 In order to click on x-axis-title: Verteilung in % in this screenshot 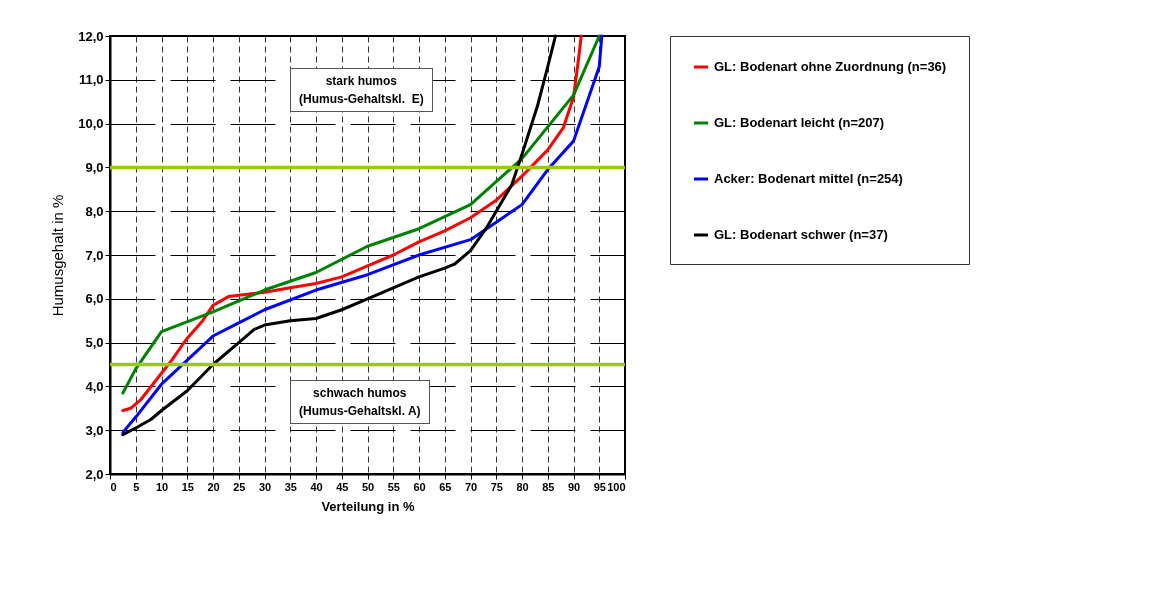, I will do `click(368, 506)`.